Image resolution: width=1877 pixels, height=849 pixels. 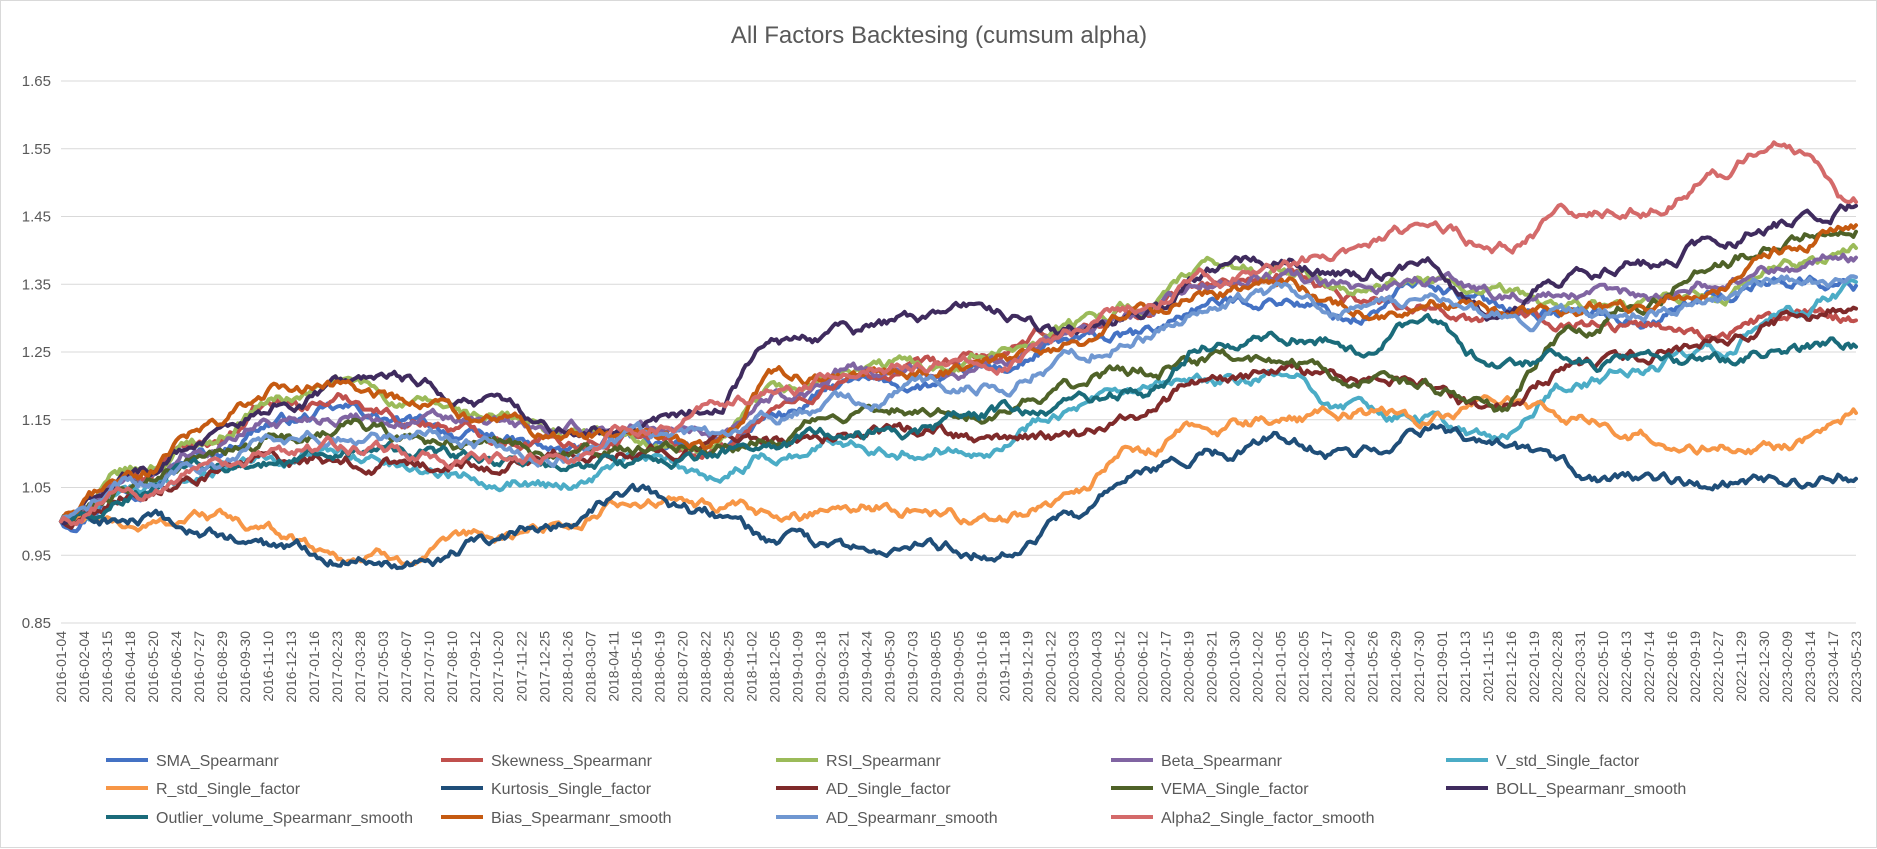 What do you see at coordinates (314, 667) in the screenshot?
I see `x-tick-label: 2017-01-16` at bounding box center [314, 667].